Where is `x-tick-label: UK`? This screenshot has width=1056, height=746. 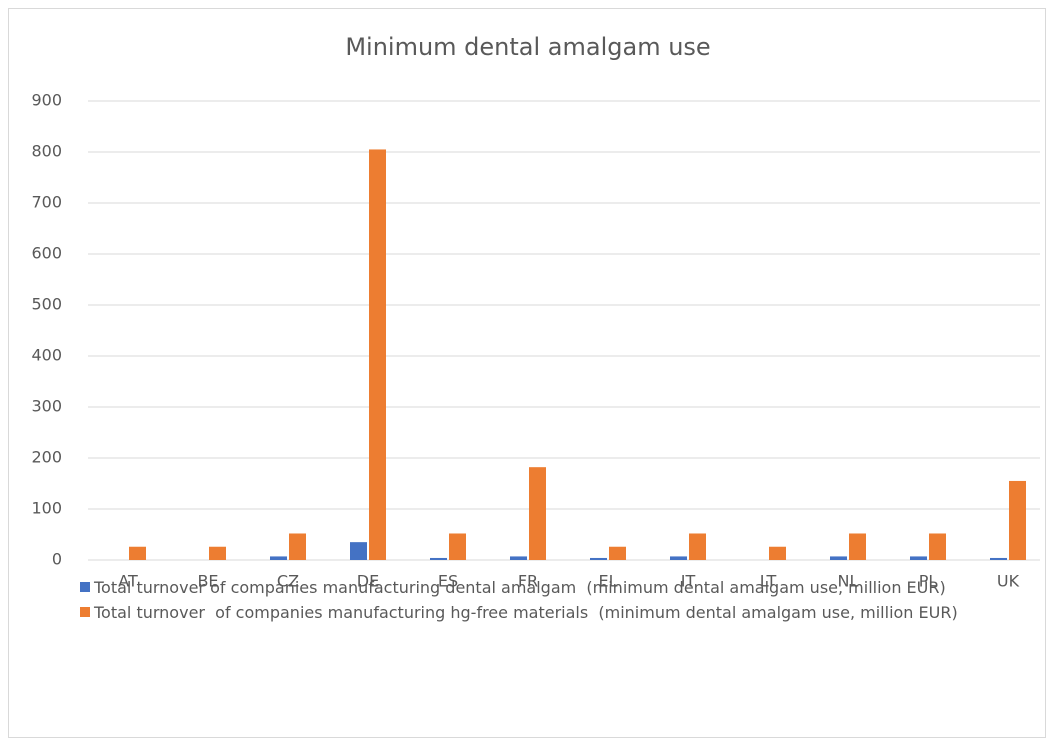
x-tick-label: UK is located at coordinates (1008, 581).